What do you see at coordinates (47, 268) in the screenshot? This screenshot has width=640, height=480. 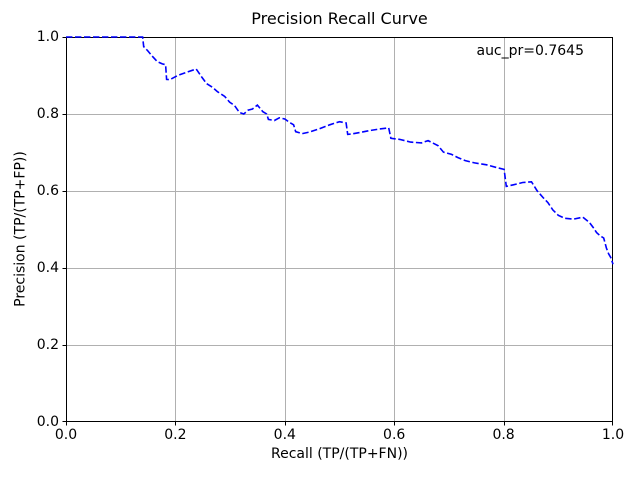 I see `y-tick-label: 0.4` at bounding box center [47, 268].